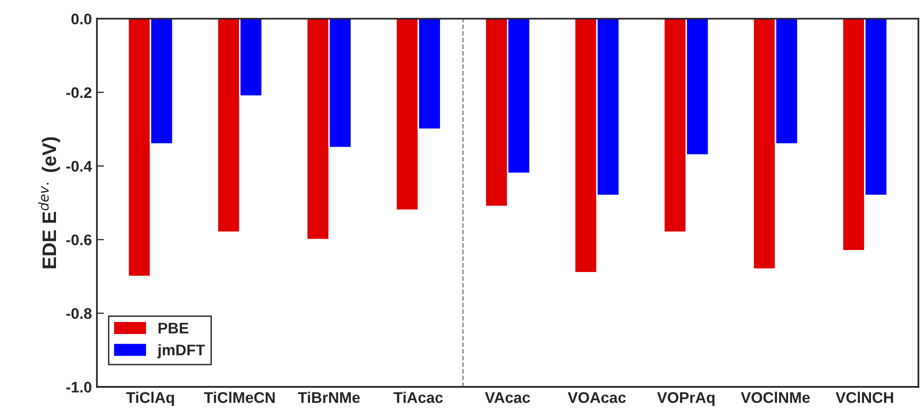  I want to click on y-tick-label: -0.2, so click(79, 92).